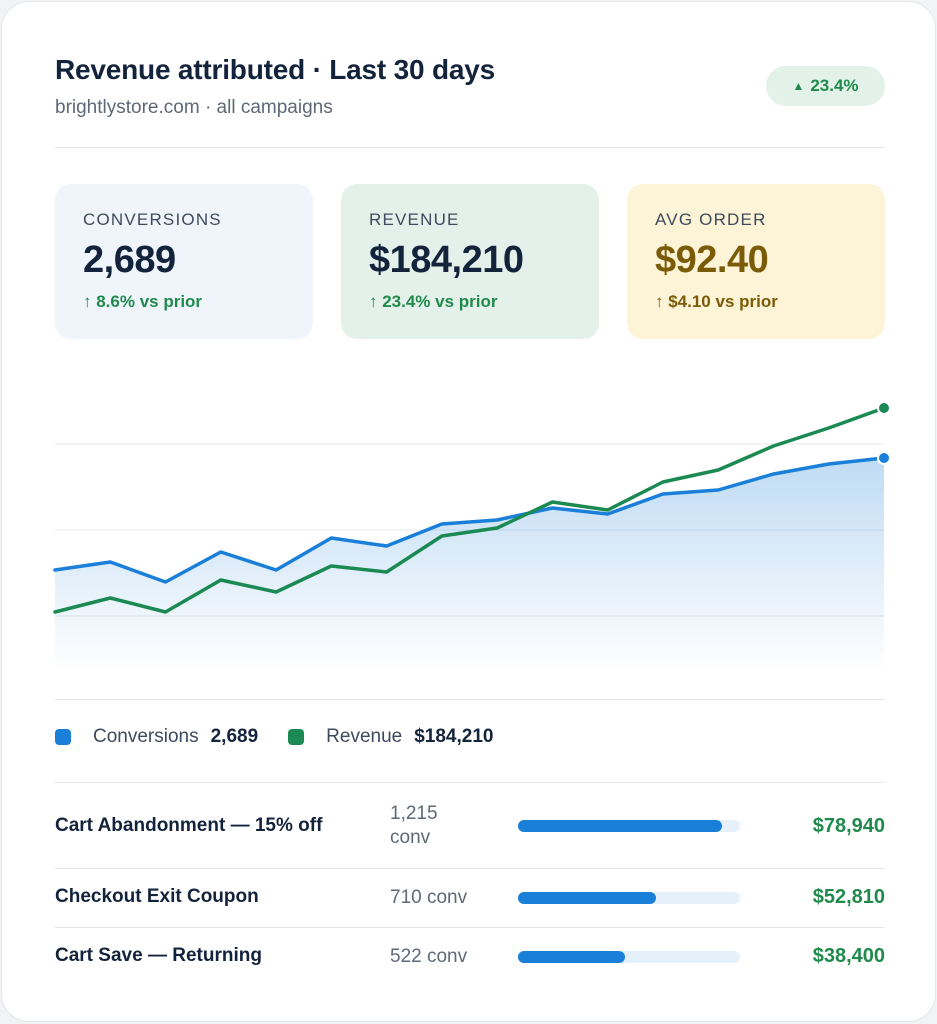 This screenshot has width=937, height=1024. Describe the element at coordinates (234, 736) in the screenshot. I see `legend-value-conversions: 2,689` at that location.